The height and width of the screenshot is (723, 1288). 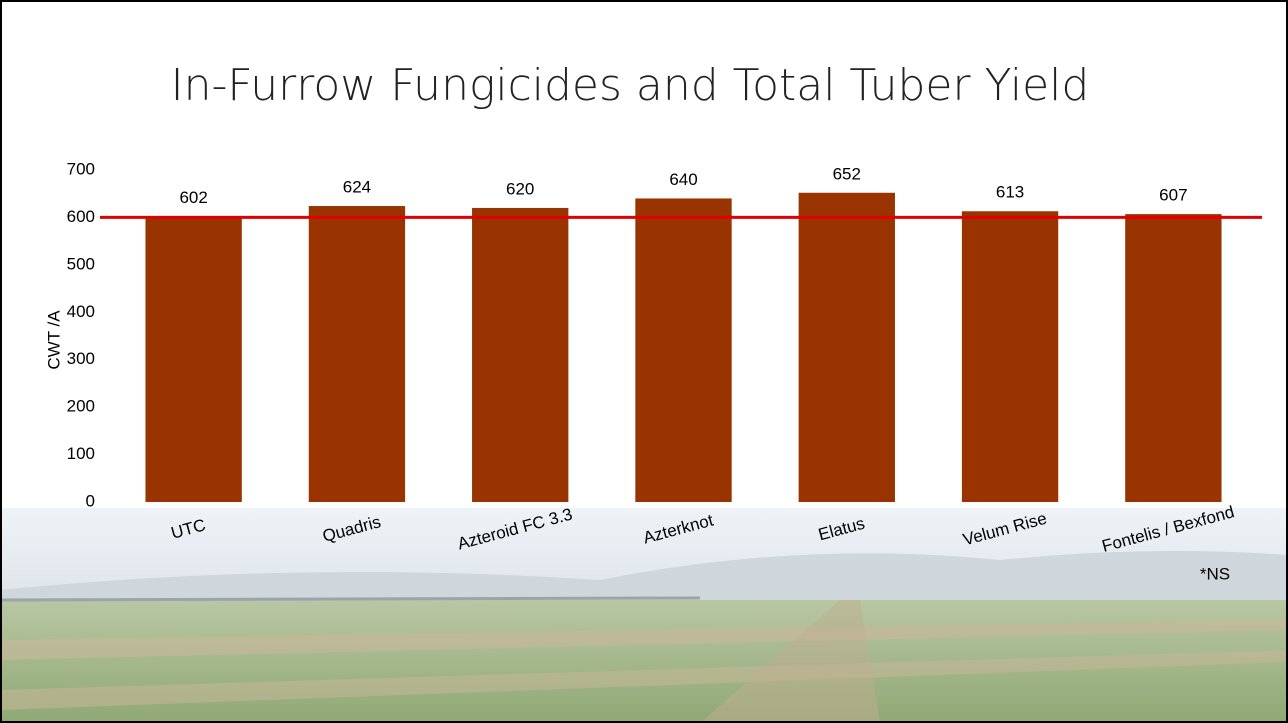 I want to click on y-tick-label: 200, so click(x=81, y=406).